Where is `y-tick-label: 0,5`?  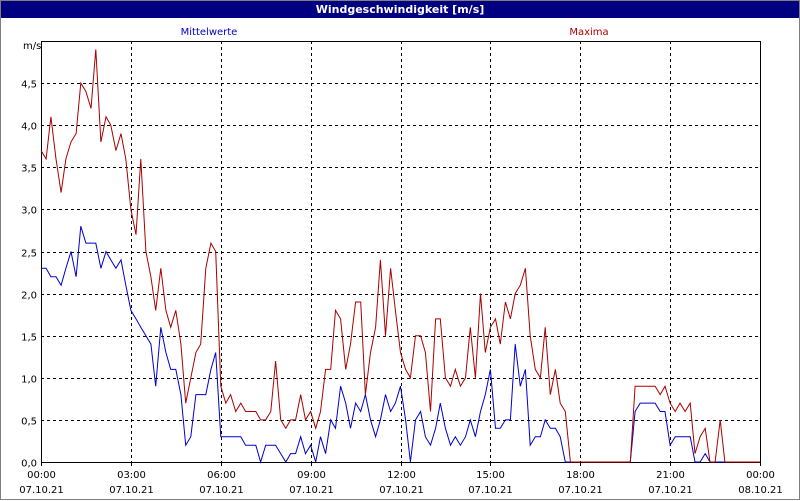 y-tick-label: 0,5 is located at coordinates (29, 422).